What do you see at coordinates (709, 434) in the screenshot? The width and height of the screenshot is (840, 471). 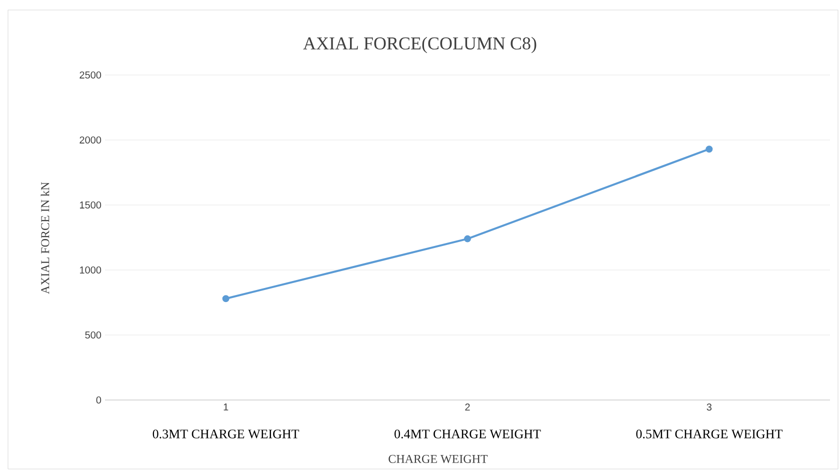 I see `text: 0.5MT CHARGE WEIGHT` at bounding box center [709, 434].